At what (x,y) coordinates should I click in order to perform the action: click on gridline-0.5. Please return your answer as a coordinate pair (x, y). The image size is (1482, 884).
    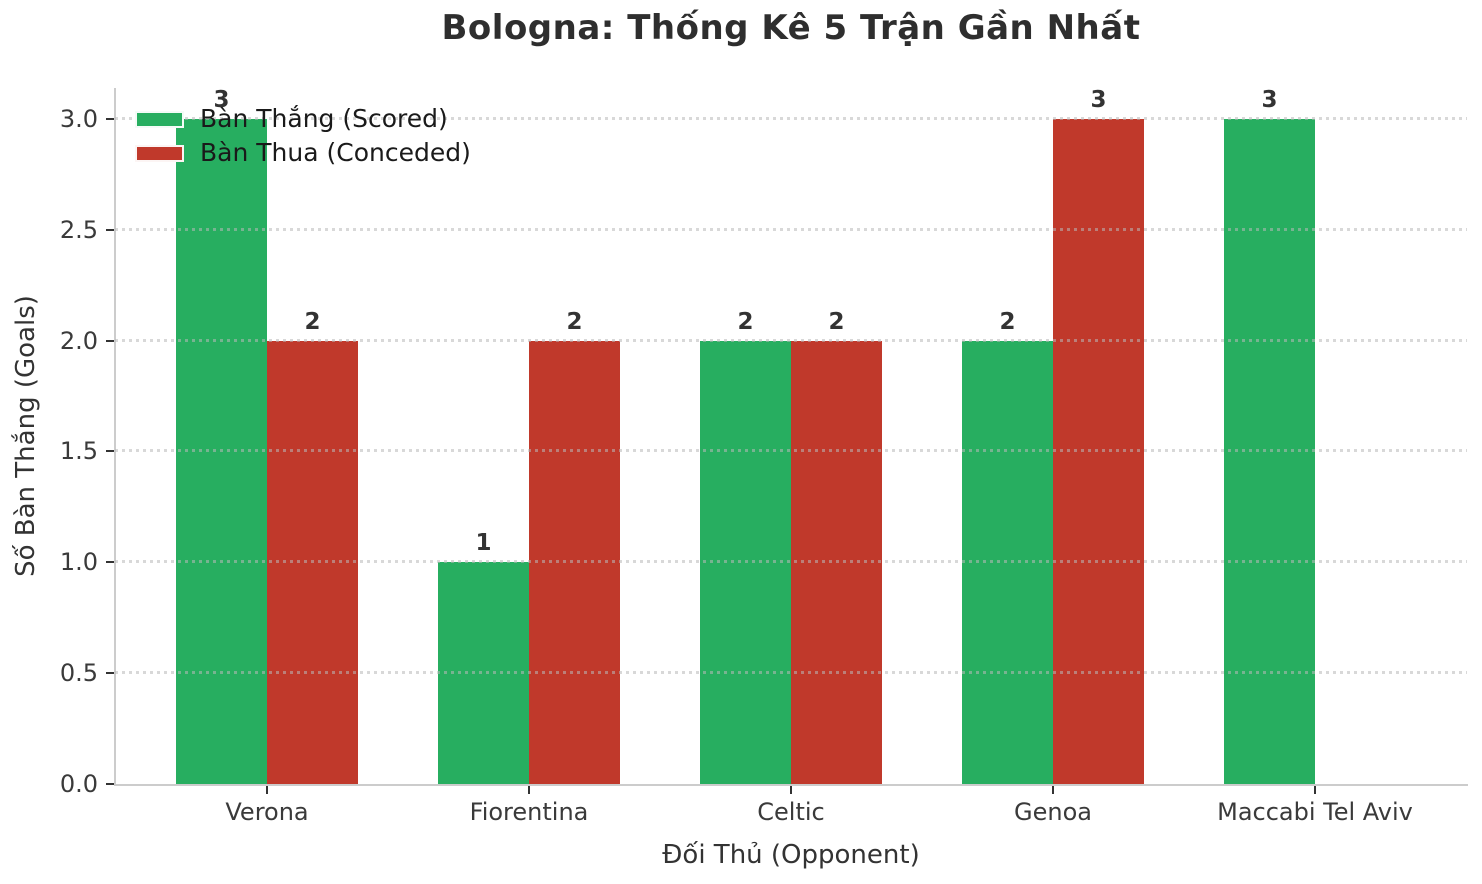
    Looking at the image, I should click on (791, 673).